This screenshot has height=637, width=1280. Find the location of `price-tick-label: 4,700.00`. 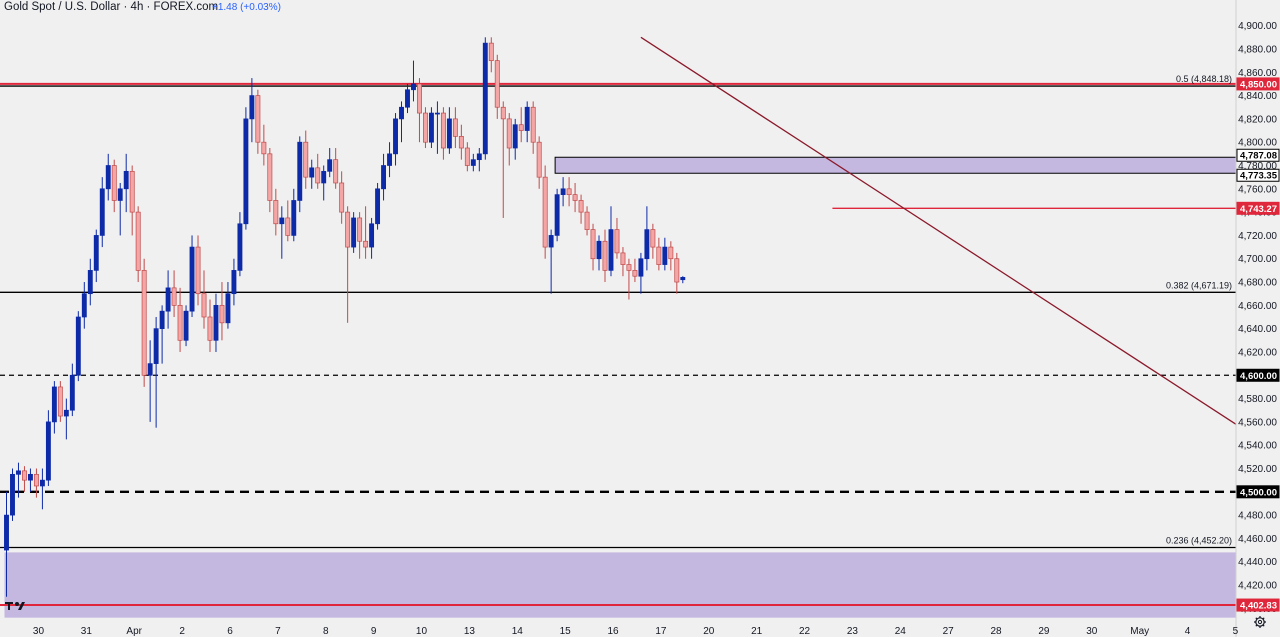

price-tick-label: 4,700.00 is located at coordinates (1257, 259).